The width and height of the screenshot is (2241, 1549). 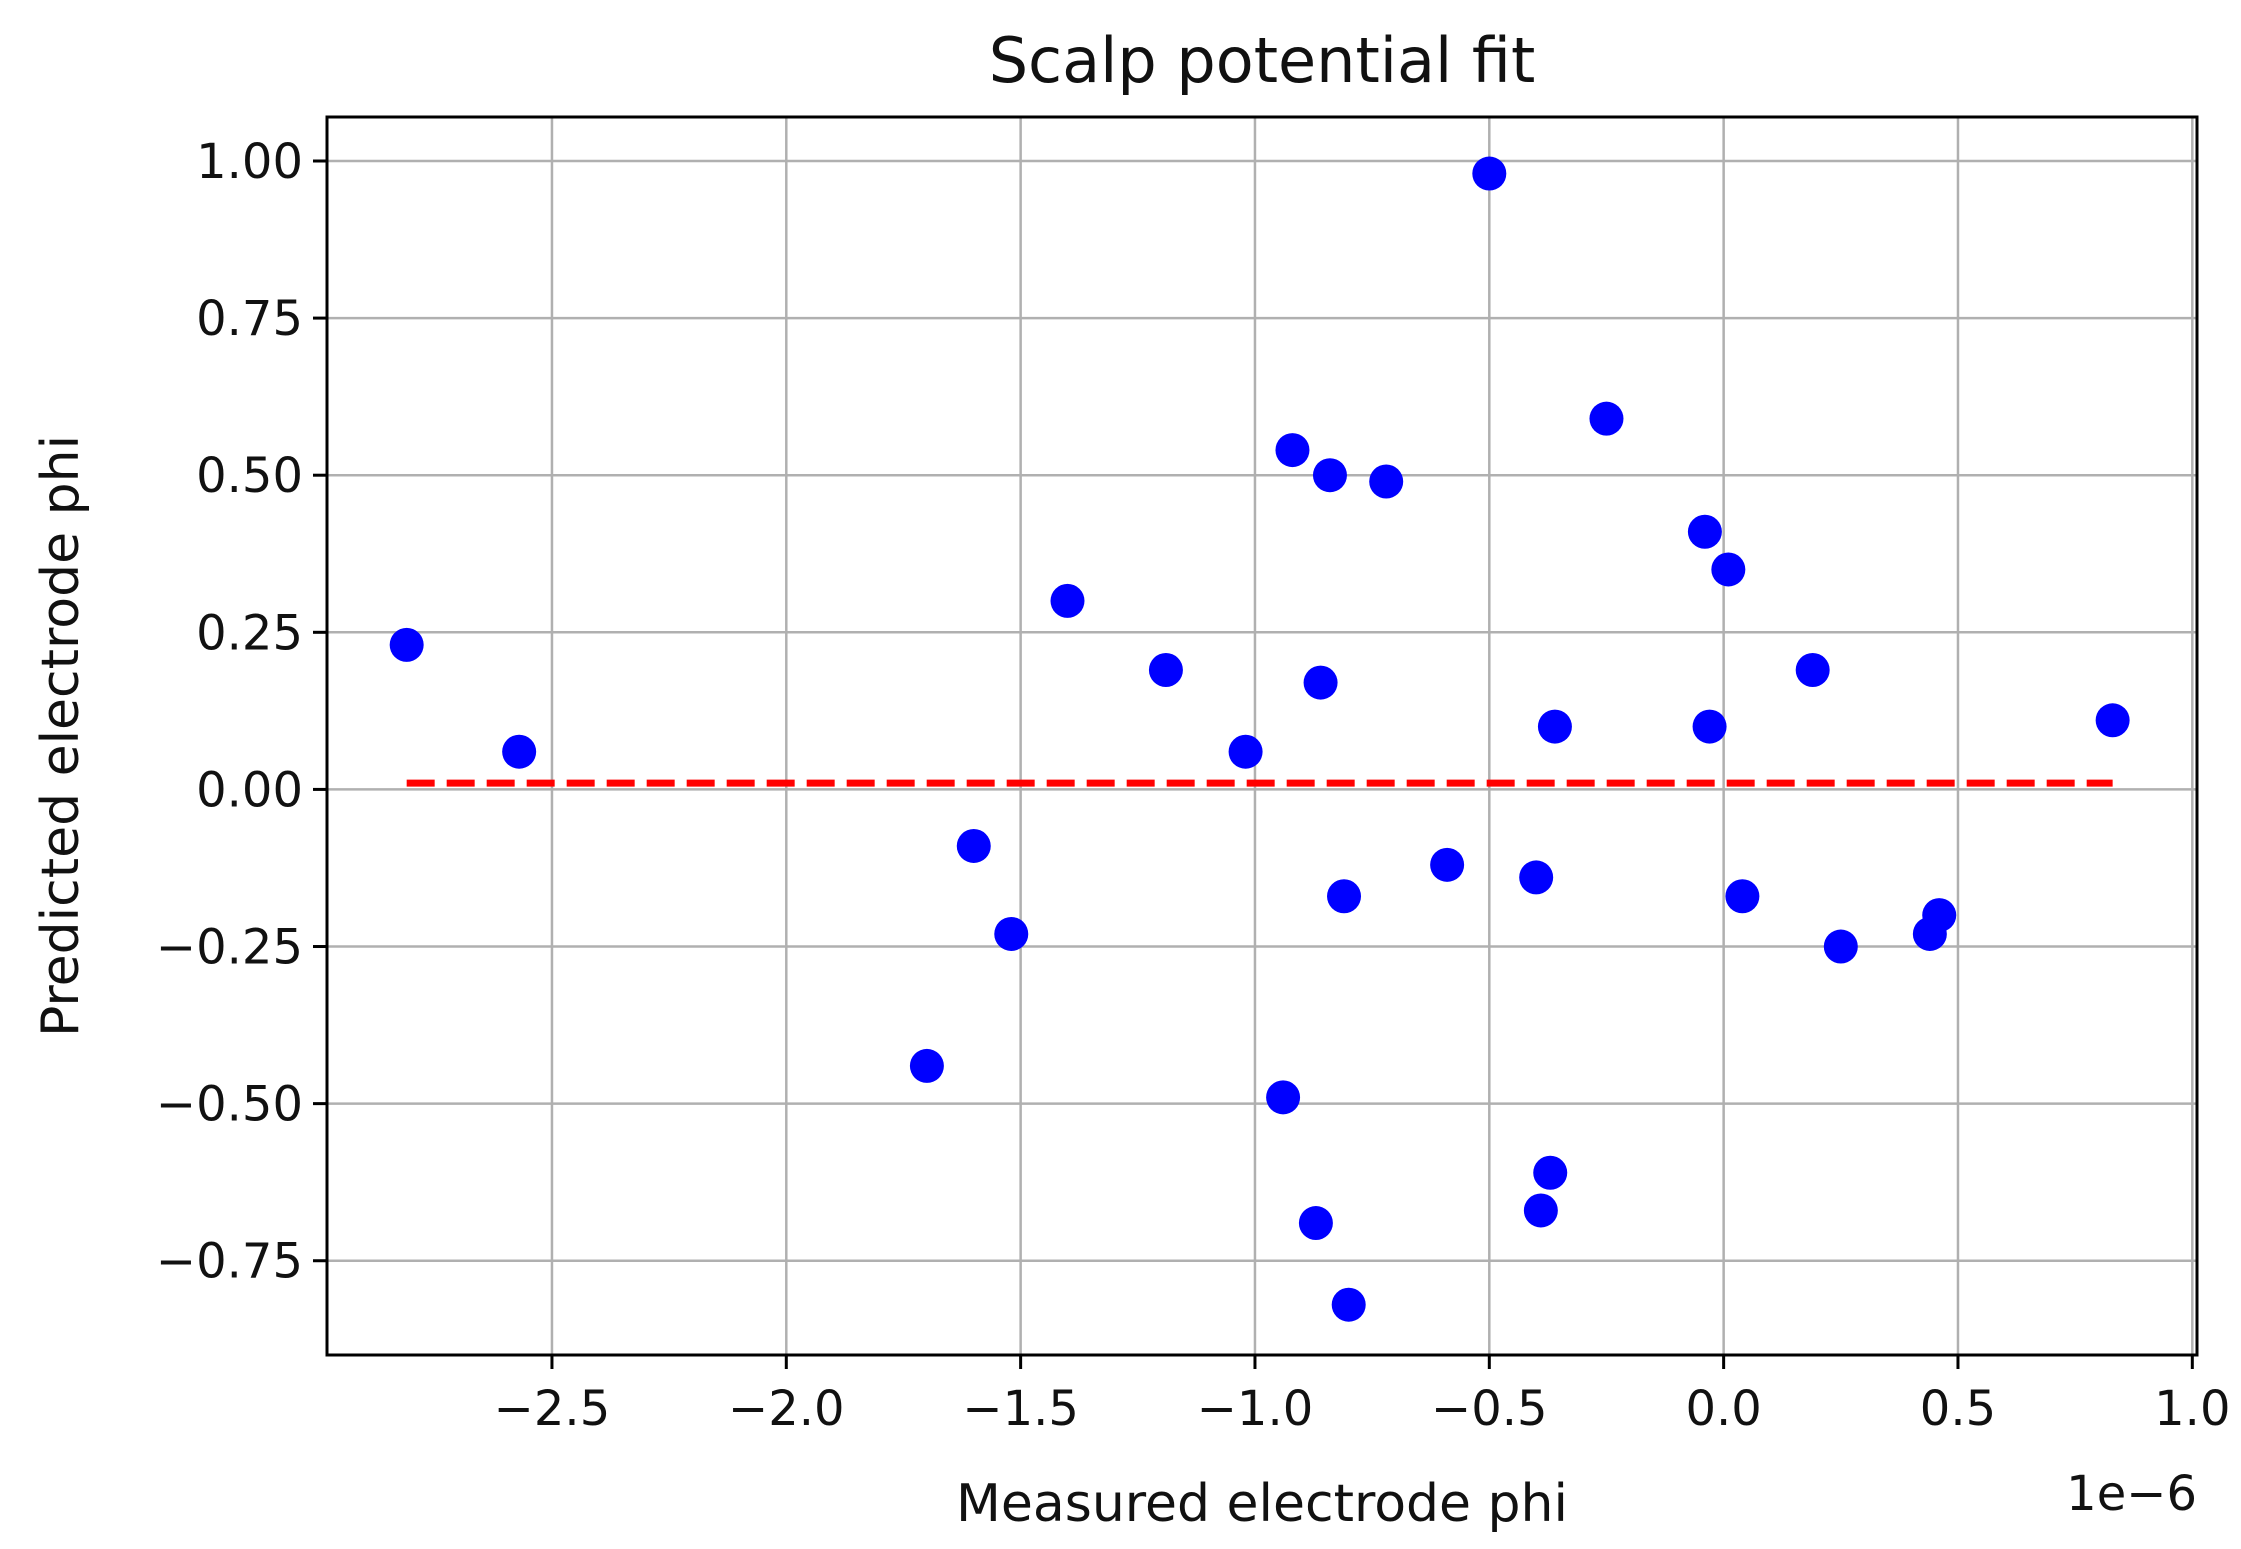 I want to click on x-tick-label: −1.5, so click(x=1020, y=1409).